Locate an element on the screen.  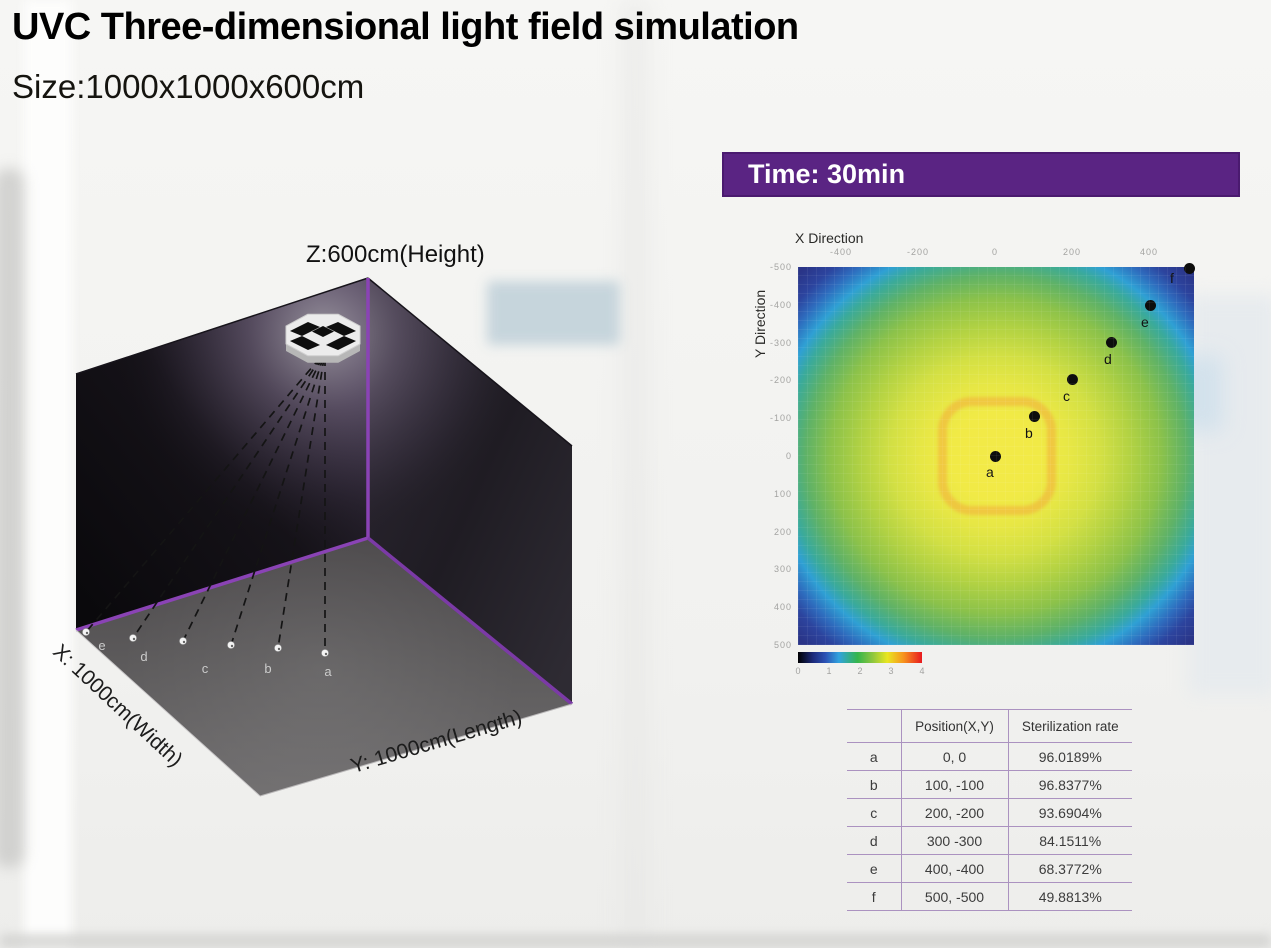
row-position: 0, 0 is located at coordinates (954, 756).